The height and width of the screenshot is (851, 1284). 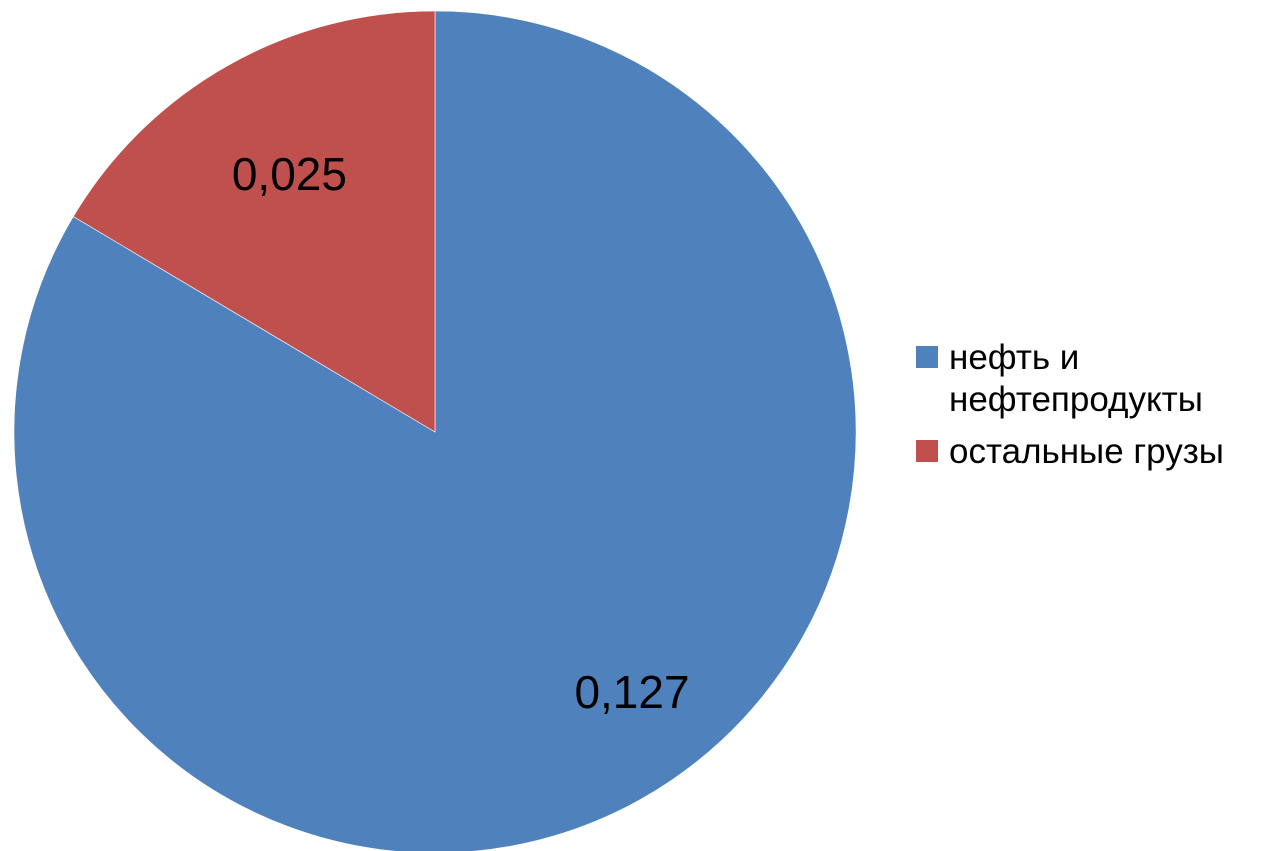 What do you see at coordinates (1086, 451) in the screenshot?
I see `legend-label-other-cargo: остальные грузы` at bounding box center [1086, 451].